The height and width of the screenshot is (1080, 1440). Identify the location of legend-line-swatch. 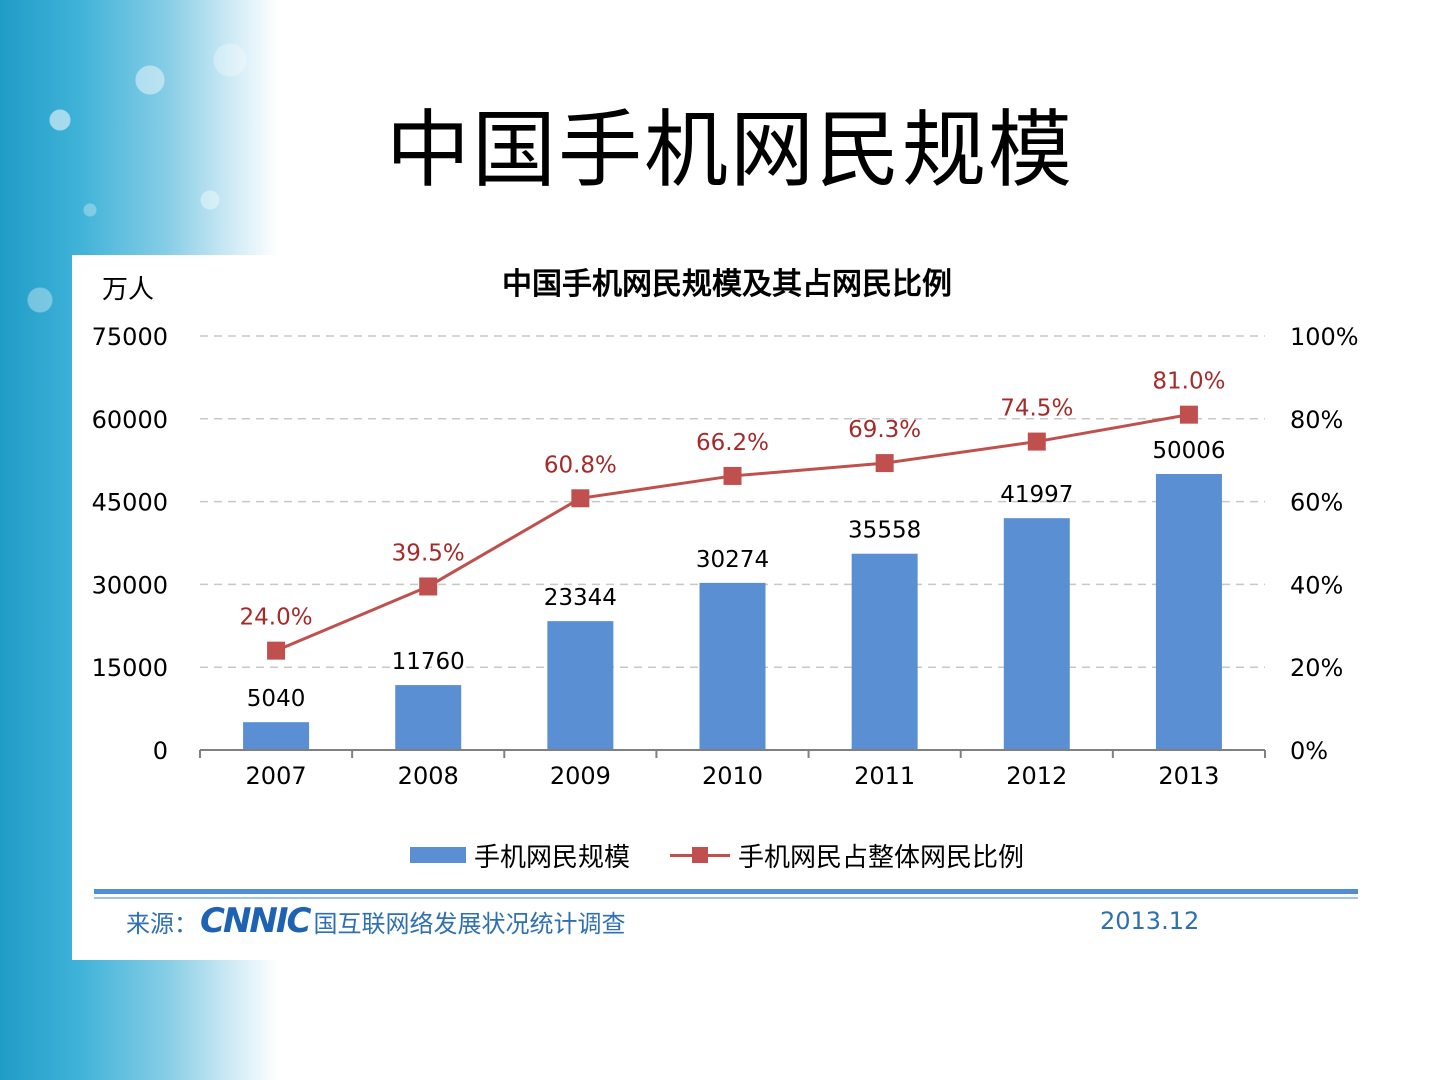
(700, 855).